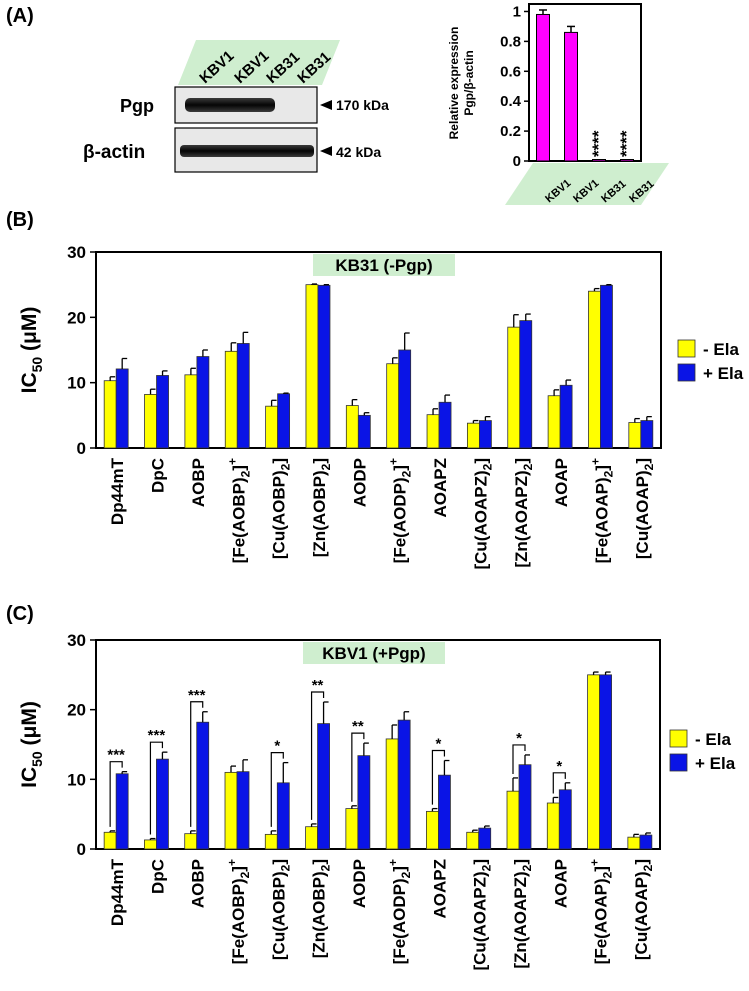 This screenshot has height=991, width=749. I want to click on x-tick-label-sup: +, so click(595, 862).